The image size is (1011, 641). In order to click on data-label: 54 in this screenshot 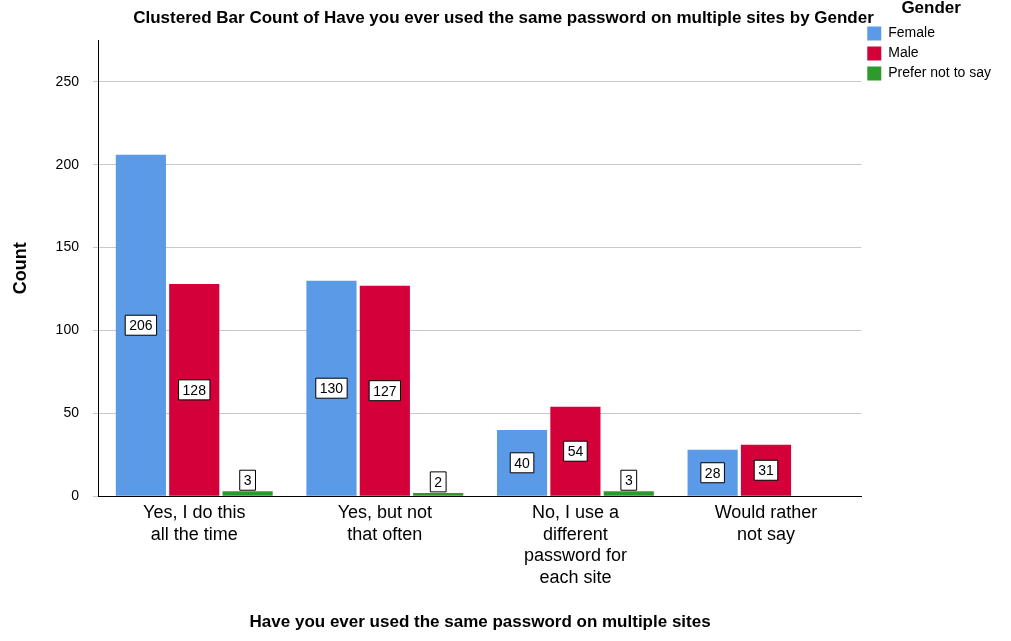, I will do `click(575, 451)`.